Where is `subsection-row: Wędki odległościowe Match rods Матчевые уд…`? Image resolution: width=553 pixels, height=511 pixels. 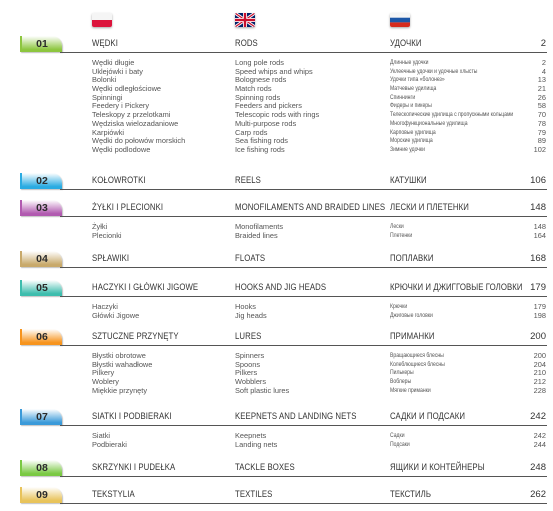 subsection-row: Wędki odległościowe Match rods Матчевые уд… is located at coordinates (276, 89).